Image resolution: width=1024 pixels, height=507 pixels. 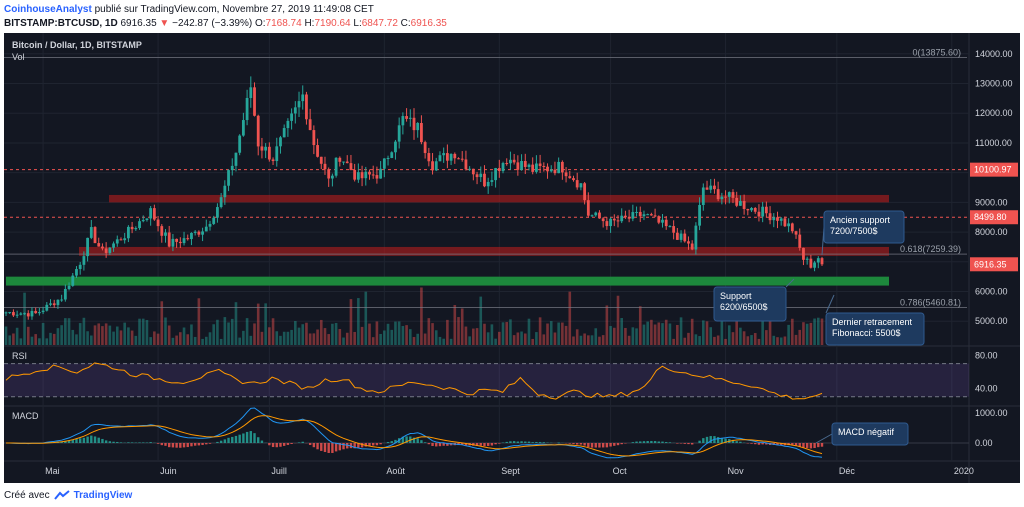 I want to click on author-name: CoinhouseAnalyst, so click(x=48, y=9).